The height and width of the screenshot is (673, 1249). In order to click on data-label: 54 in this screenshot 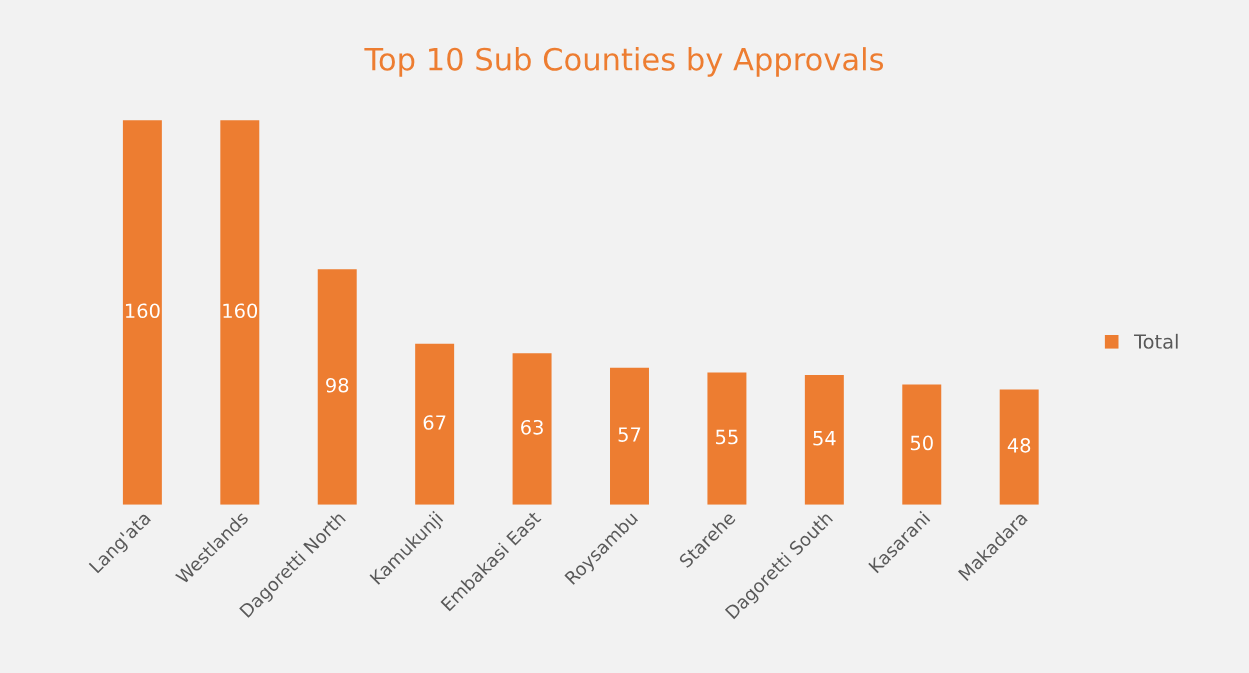, I will do `click(824, 438)`.